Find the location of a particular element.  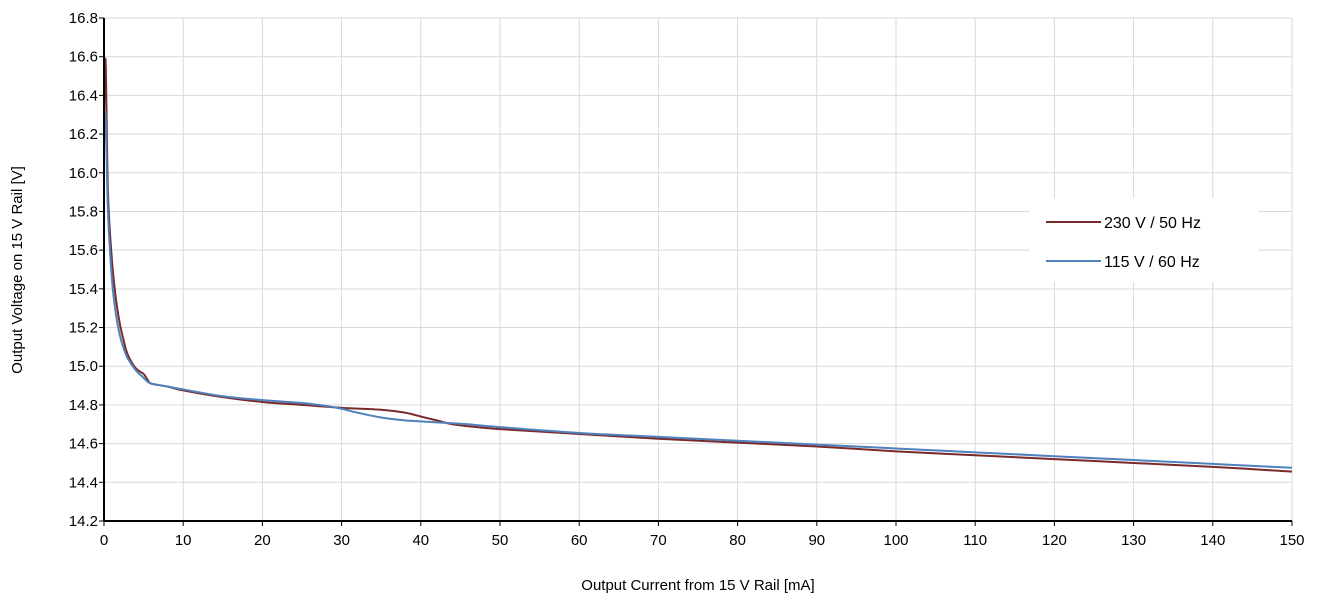

x-axis-title: Output Current from 15 V Rail [mA] is located at coordinates (697, 585).